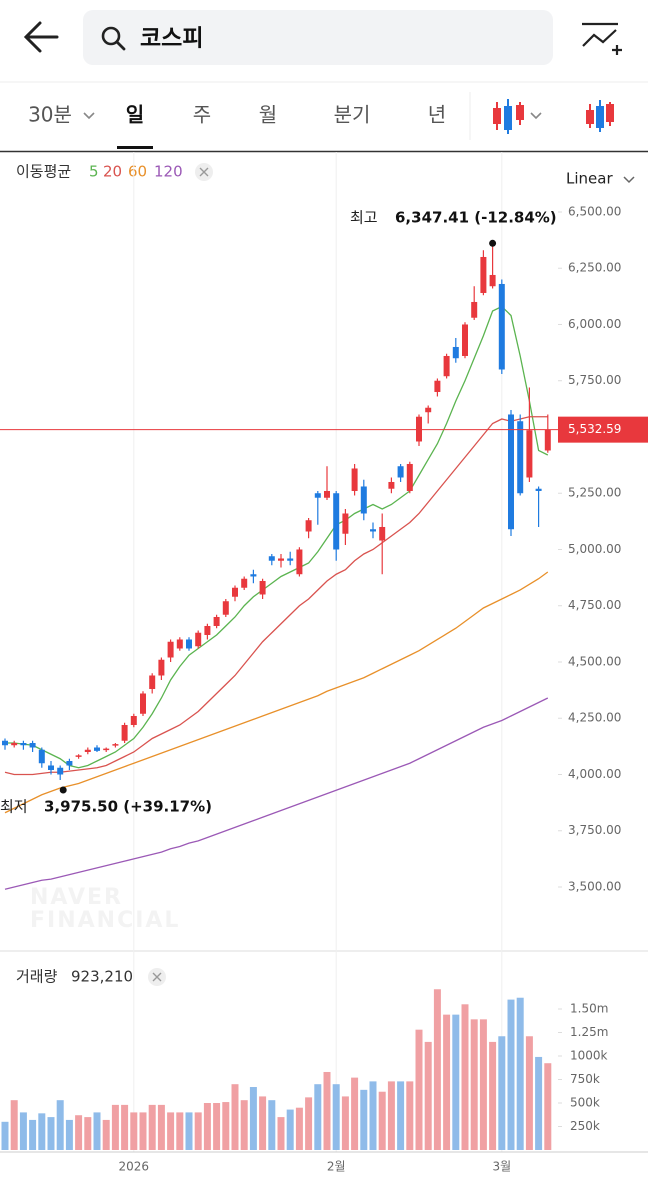  Describe the element at coordinates (585, 1079) in the screenshot. I see `volume-tick-label: 750k` at that location.